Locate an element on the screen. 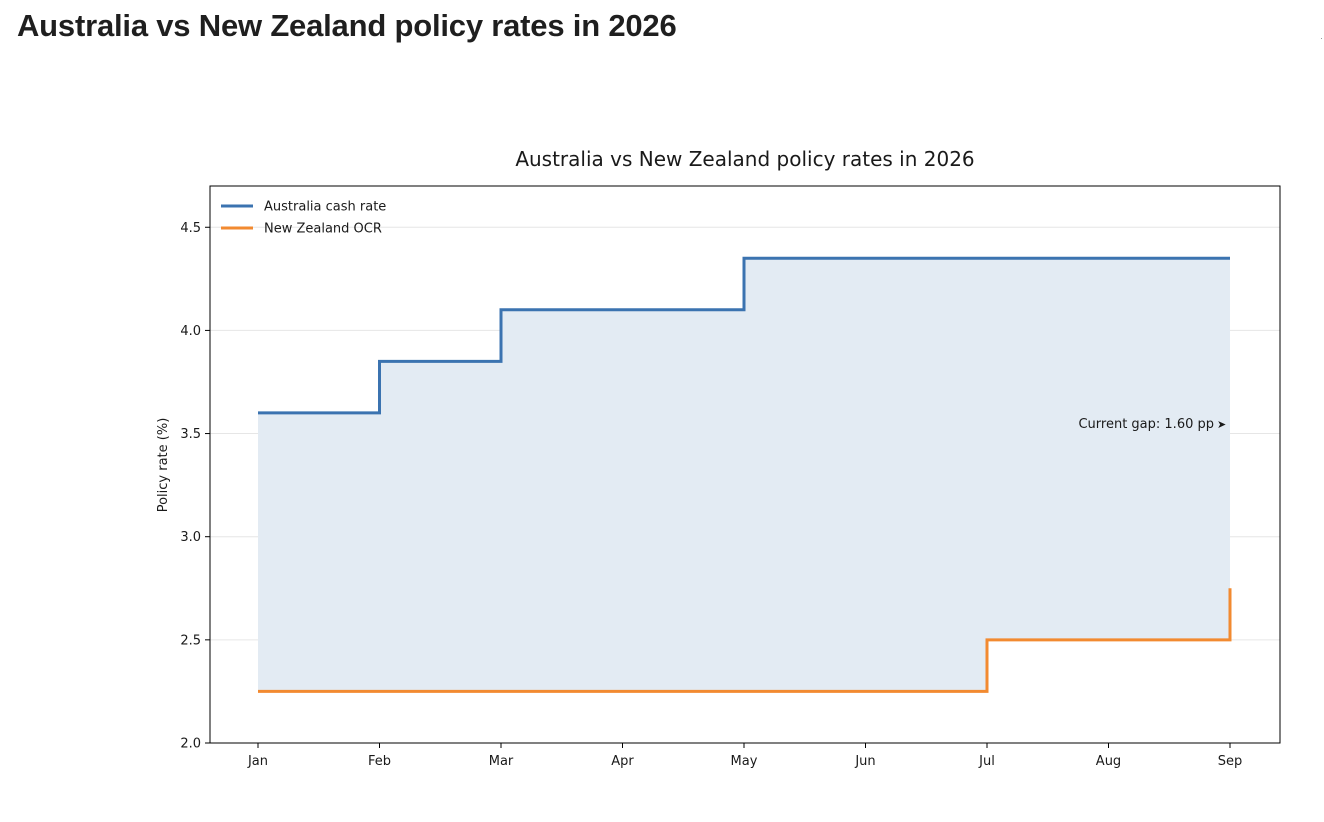 The image size is (1324, 822). x-tick-label: Apr is located at coordinates (622, 761).